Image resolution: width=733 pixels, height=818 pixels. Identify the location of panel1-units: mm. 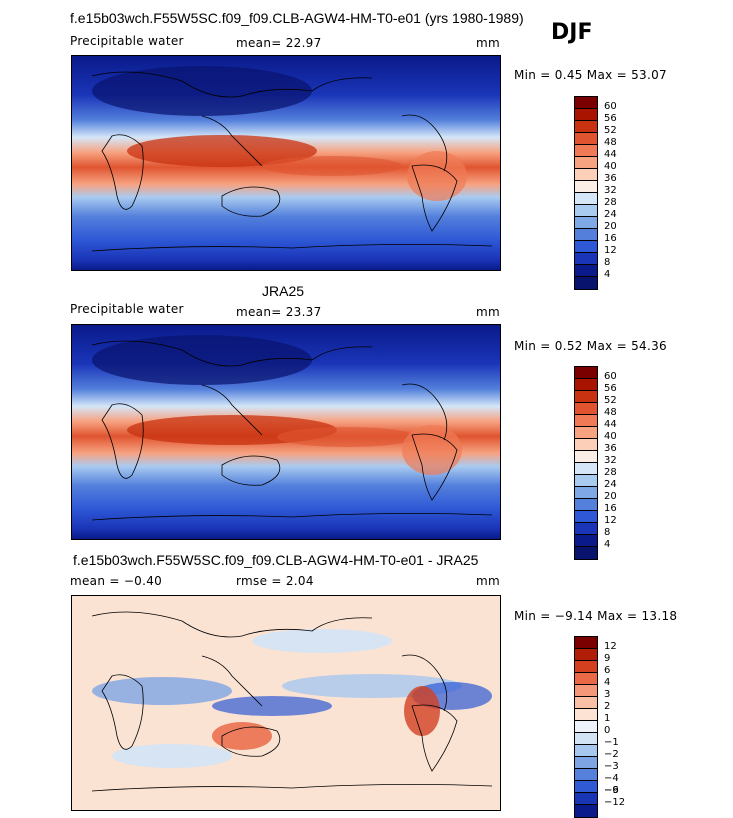
(488, 43).